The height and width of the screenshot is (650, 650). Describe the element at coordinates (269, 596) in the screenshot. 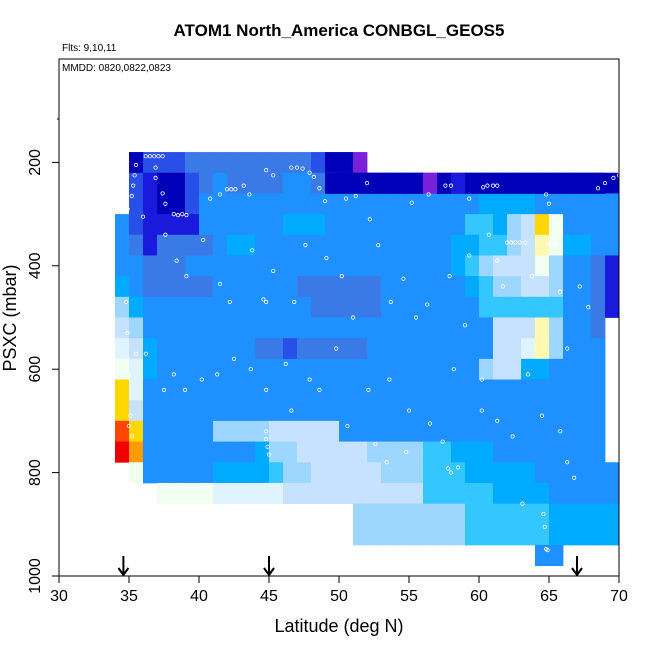

I see `x-tick-label: 45` at that location.